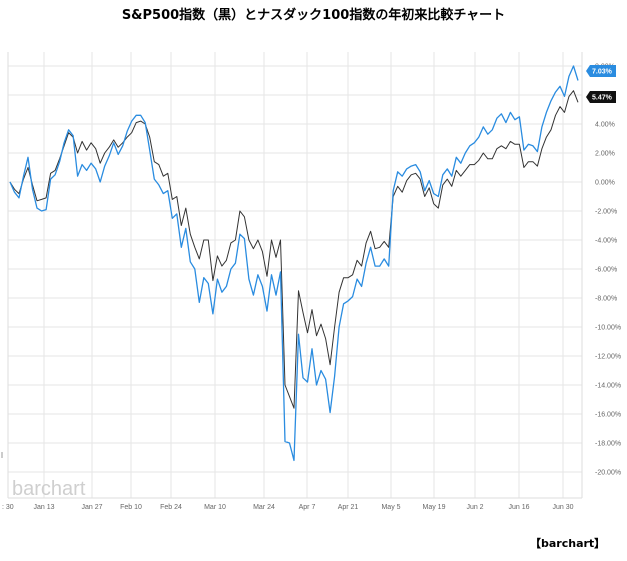 This screenshot has width=627, height=561. I want to click on y-tick-label: -6.00%, so click(606, 270).